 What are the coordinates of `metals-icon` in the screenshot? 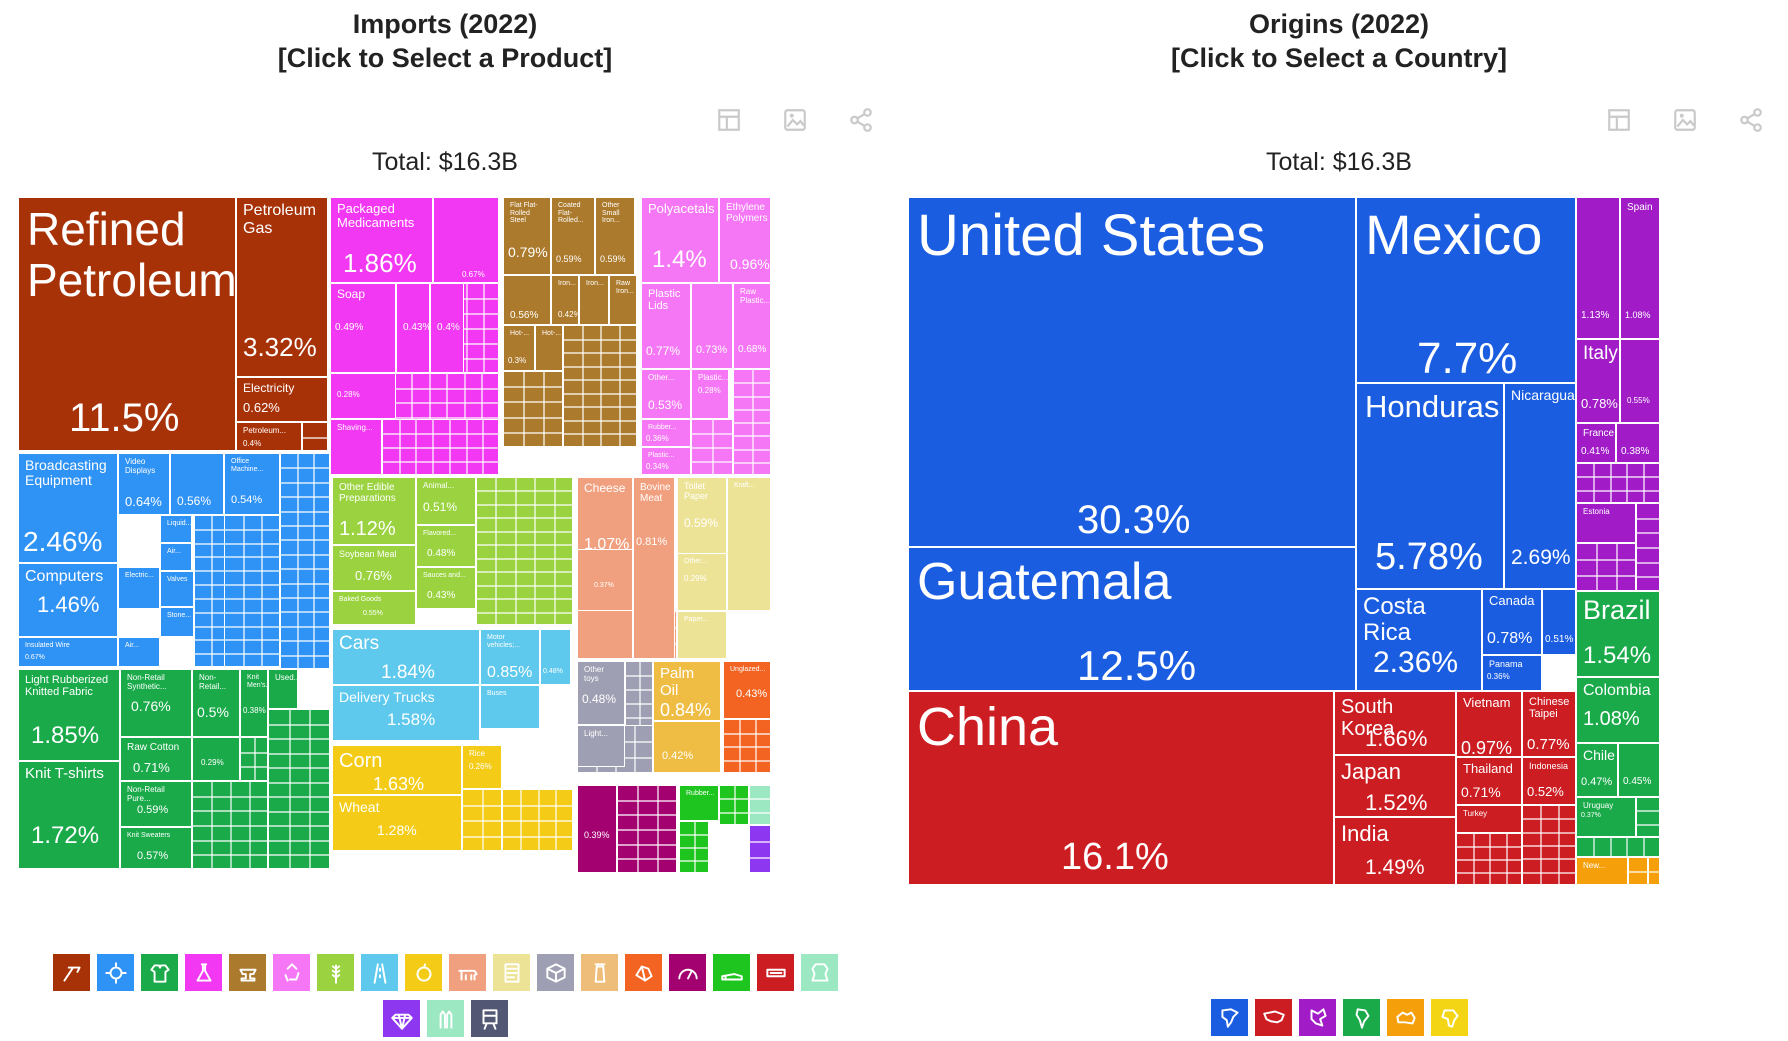 It's located at (247, 972).